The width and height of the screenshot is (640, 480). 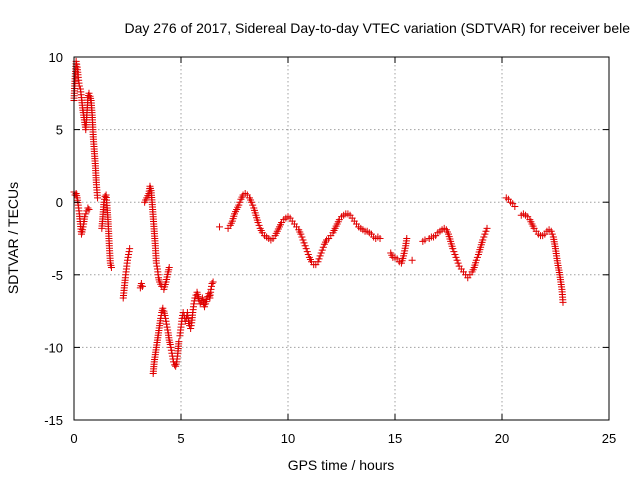 What do you see at coordinates (73, 438) in the screenshot?
I see `x-tick-label: 0` at bounding box center [73, 438].